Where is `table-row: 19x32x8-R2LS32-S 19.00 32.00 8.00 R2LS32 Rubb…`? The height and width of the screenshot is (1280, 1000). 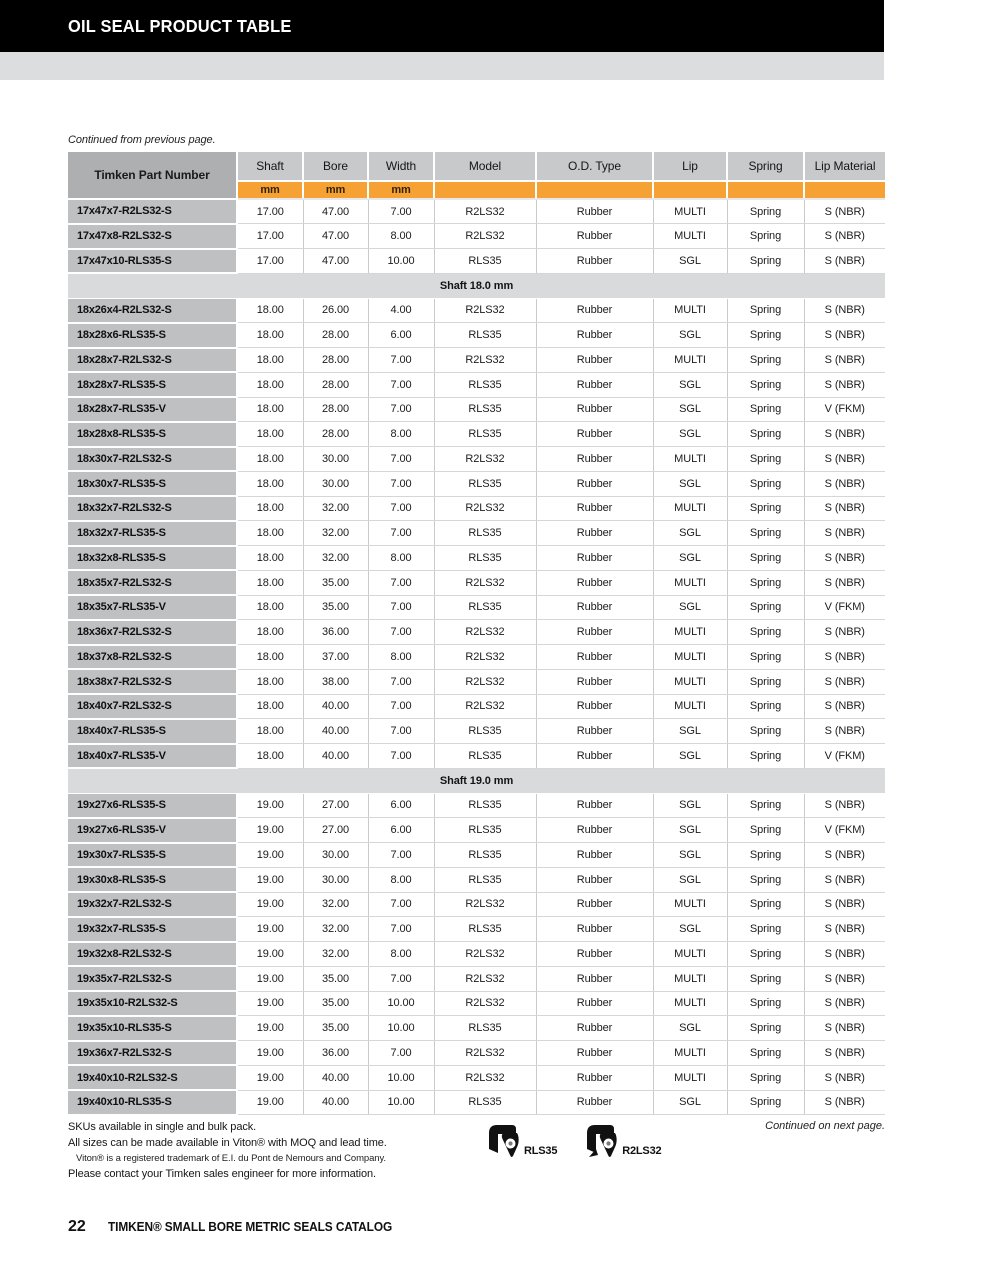 table-row: 19x32x8-R2LS32-S 19.00 32.00 8.00 R2LS32 Rubb… is located at coordinates (476, 954).